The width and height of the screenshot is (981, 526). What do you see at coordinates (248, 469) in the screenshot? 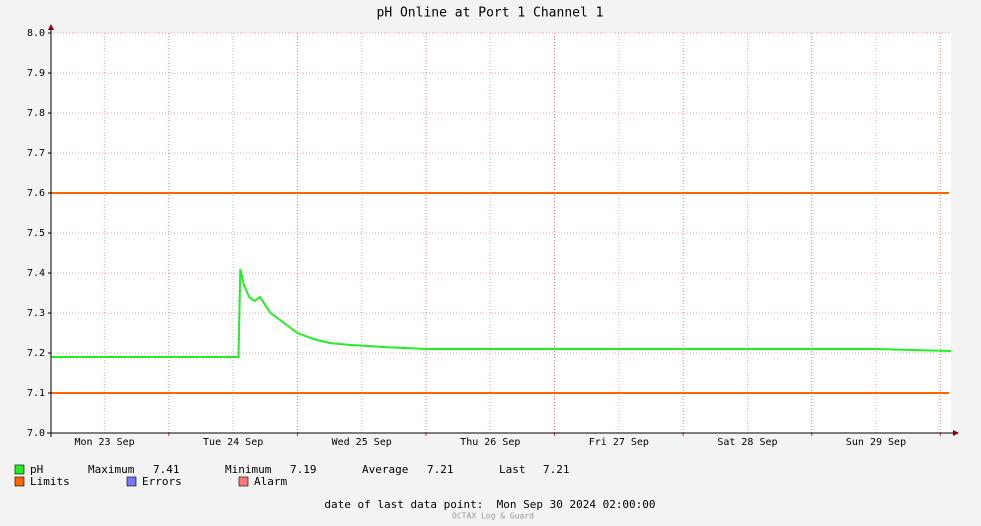
I see `stat-label: Minimum` at bounding box center [248, 469].